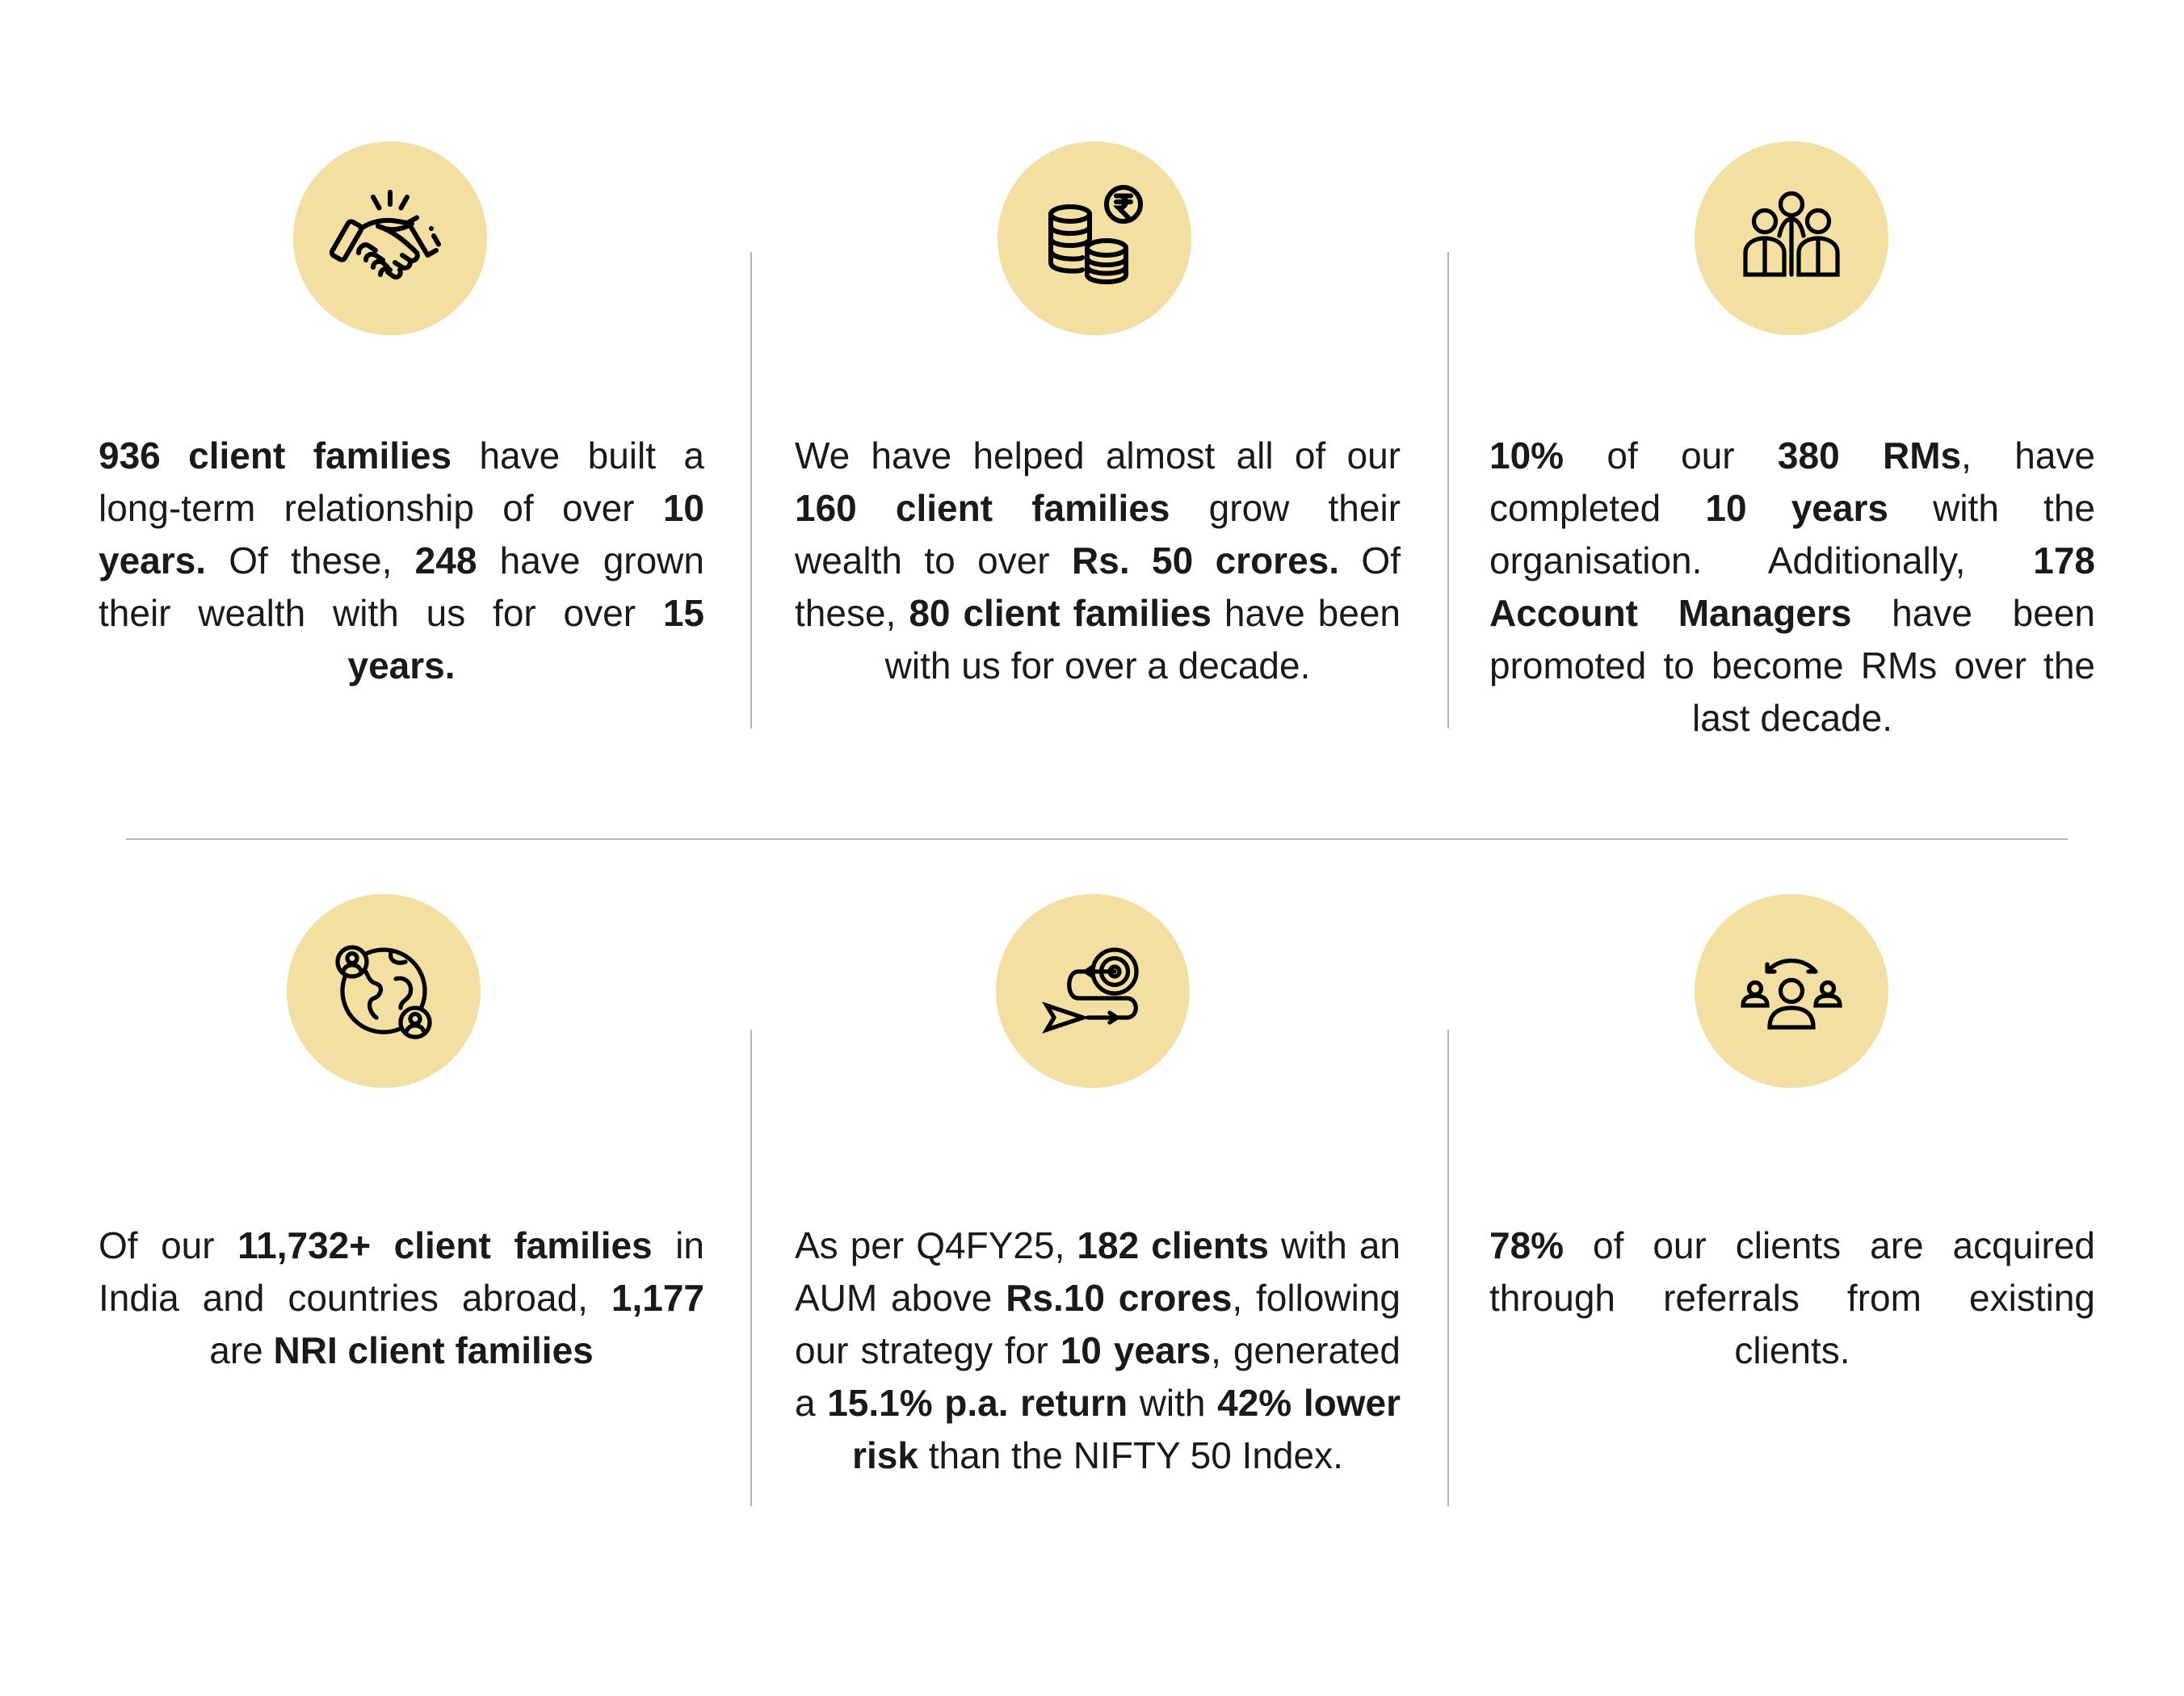 This screenshot has height=1696, width=2184. Describe the element at coordinates (168, 1245) in the screenshot. I see `body-text: Of our` at that location.